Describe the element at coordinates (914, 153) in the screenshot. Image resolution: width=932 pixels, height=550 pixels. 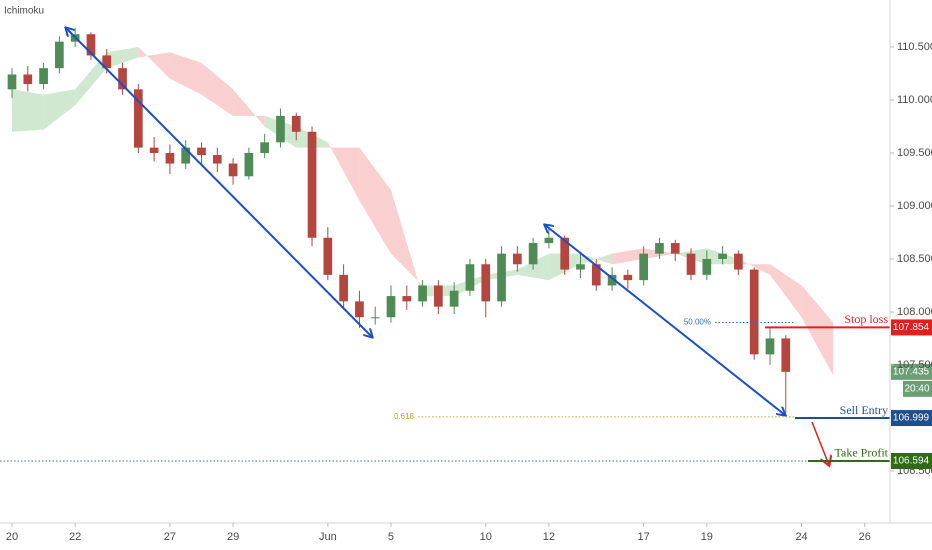
I see `y-tick-label: 109.500` at that location.